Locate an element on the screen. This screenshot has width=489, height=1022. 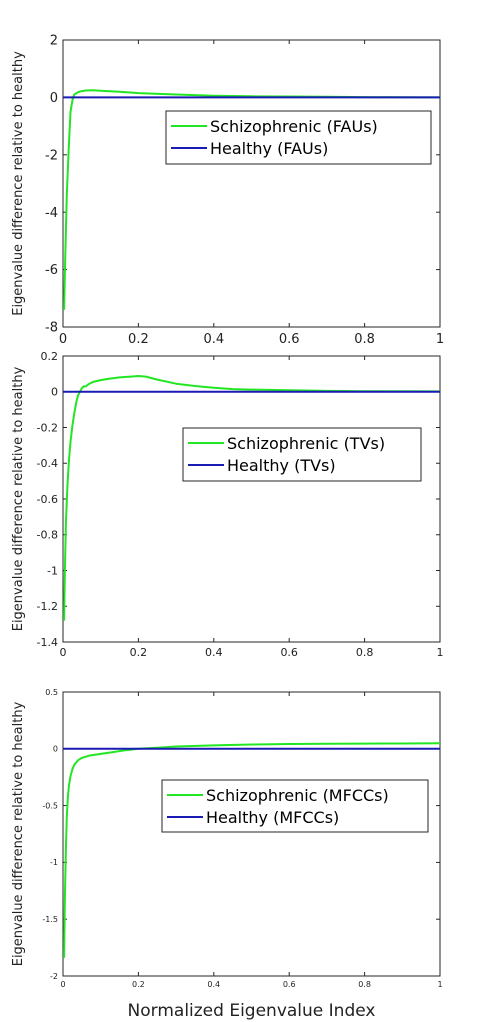
y-tick-label: 2 is located at coordinates (54, 41).